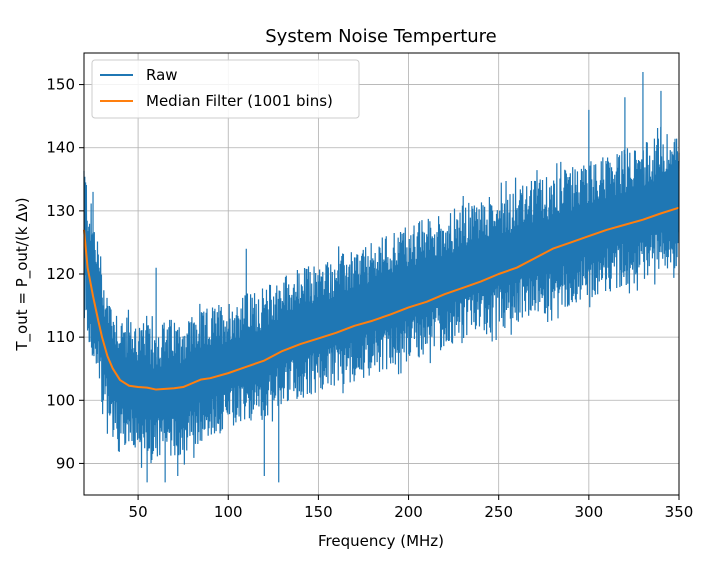  I want to click on x-tick-label: 250, so click(498, 512).